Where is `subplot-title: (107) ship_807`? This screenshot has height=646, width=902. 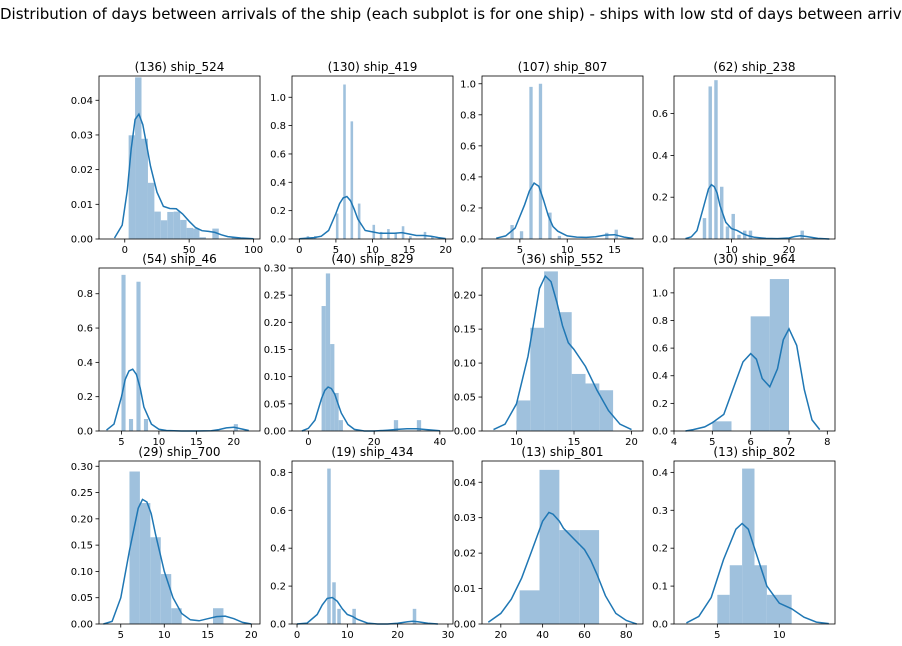
subplot-title: (107) ship_807 is located at coordinates (563, 67).